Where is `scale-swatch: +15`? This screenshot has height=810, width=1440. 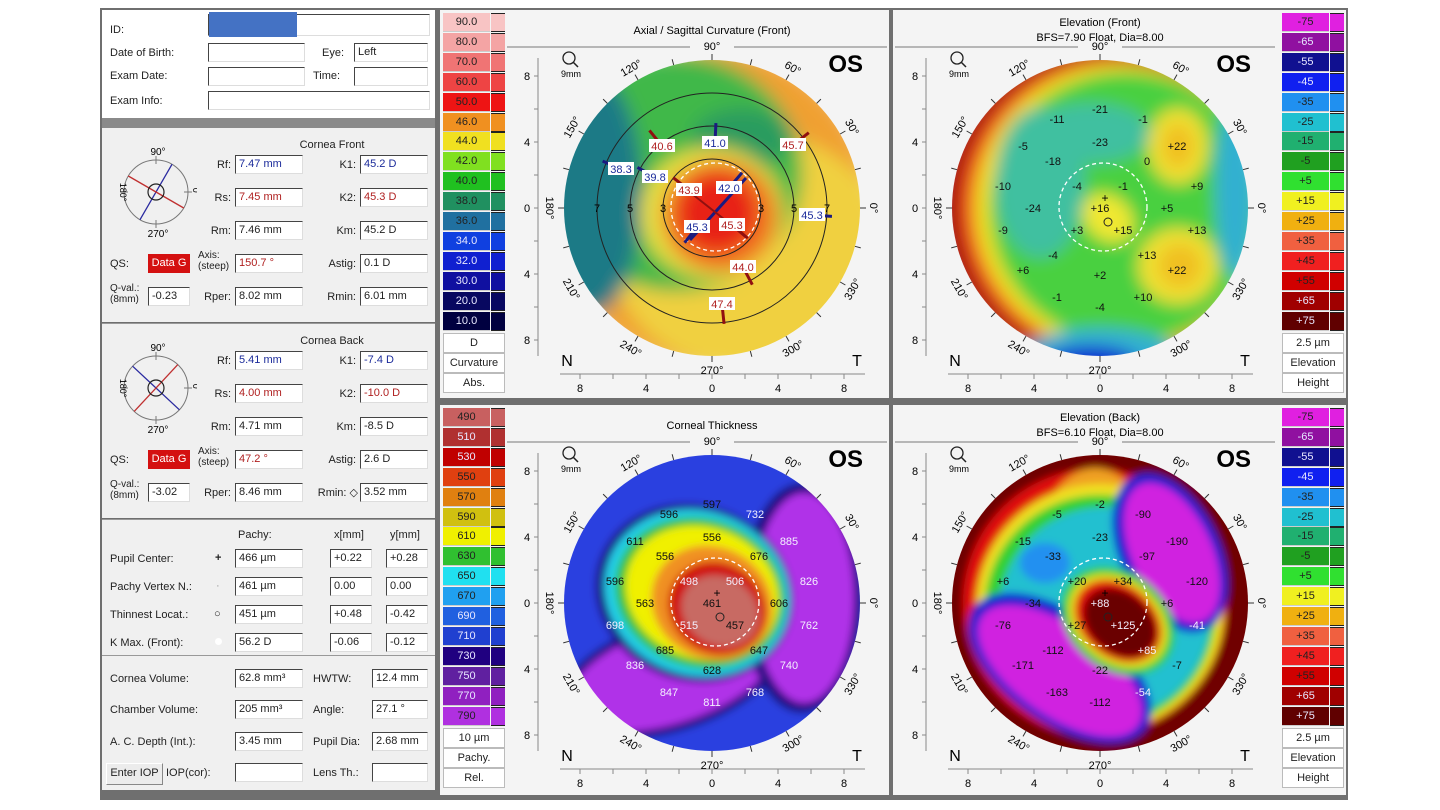 scale-swatch: +15 is located at coordinates (1305, 597).